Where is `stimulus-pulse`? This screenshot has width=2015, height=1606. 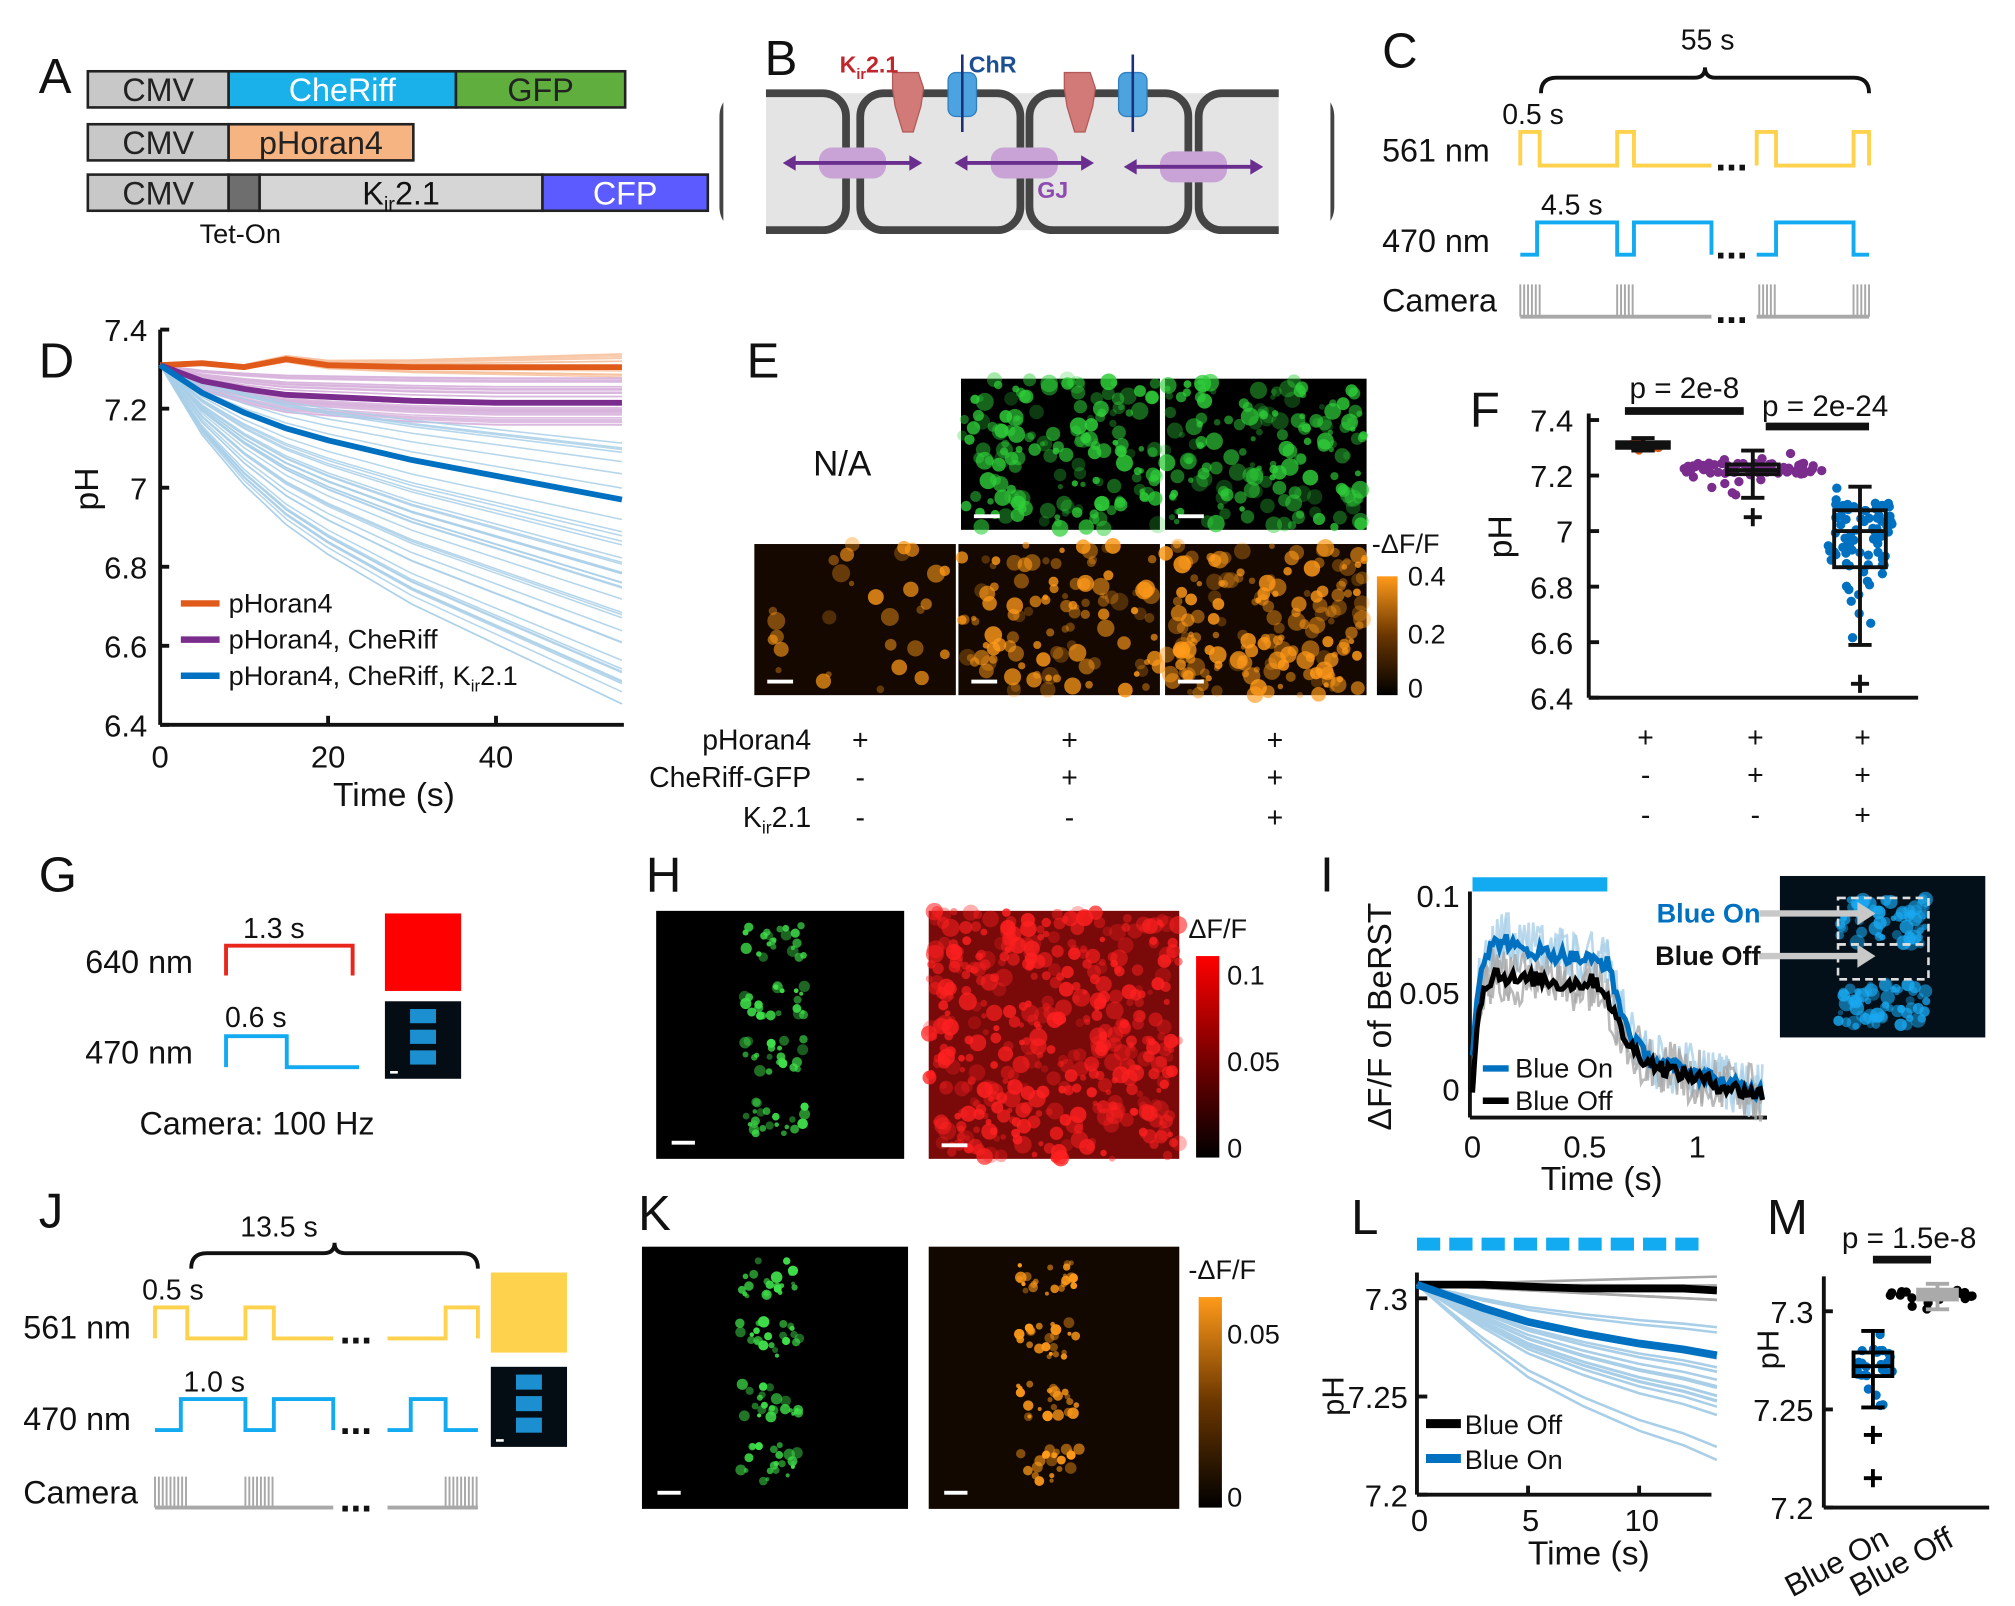 stimulus-pulse is located at coordinates (1655, 1244).